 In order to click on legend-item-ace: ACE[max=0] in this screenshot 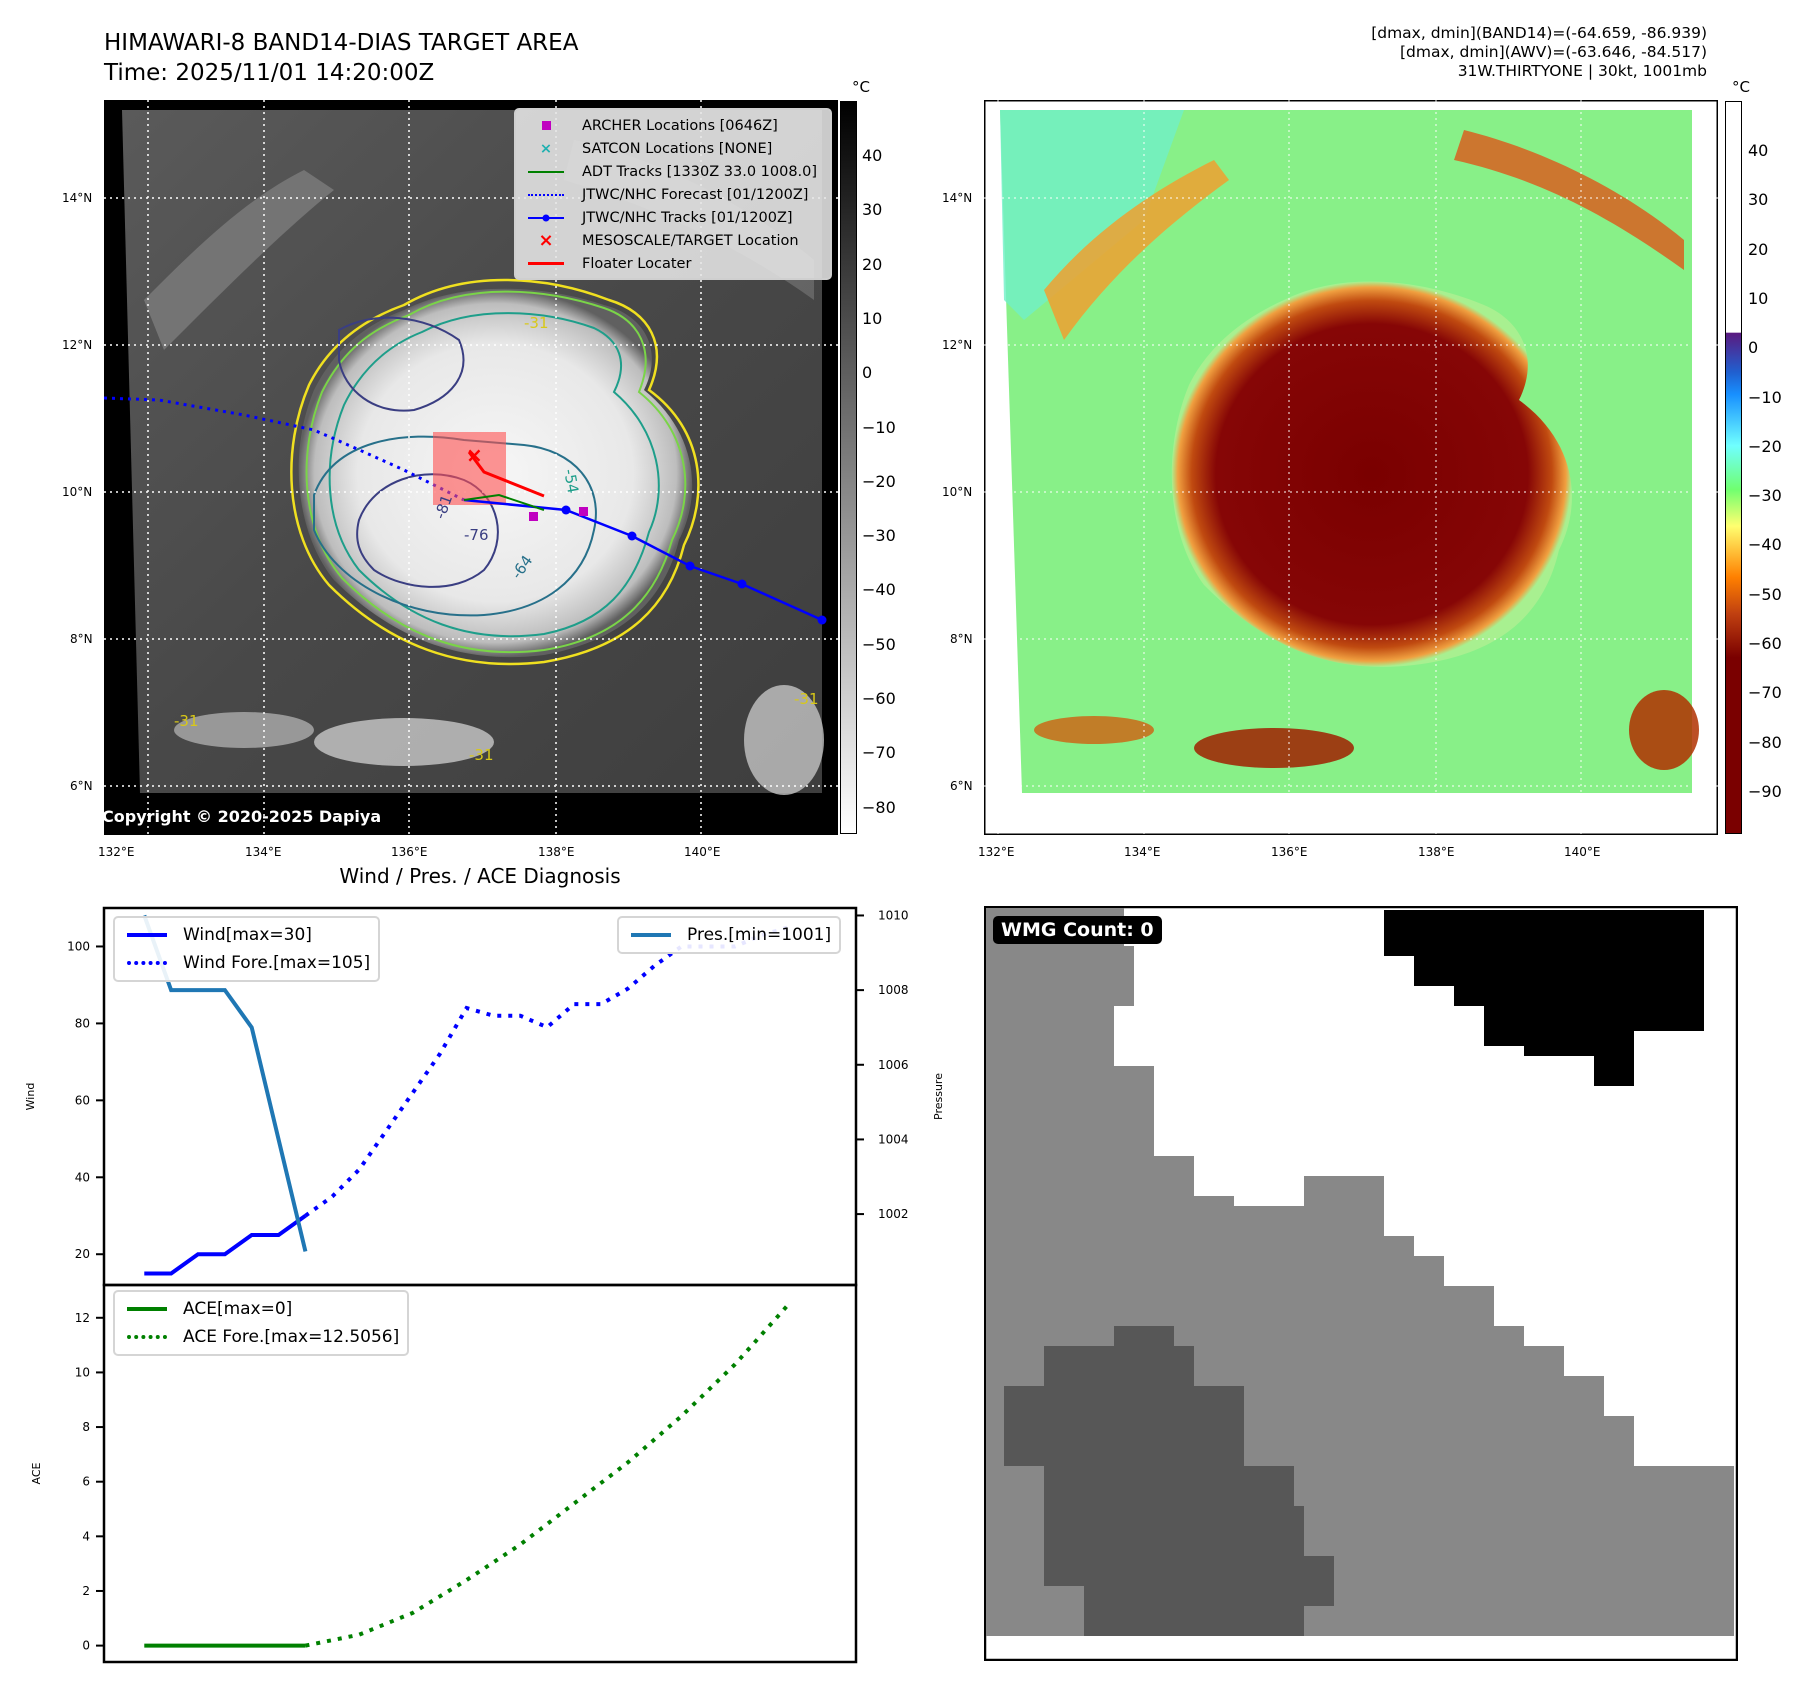, I will do `click(261, 1309)`.